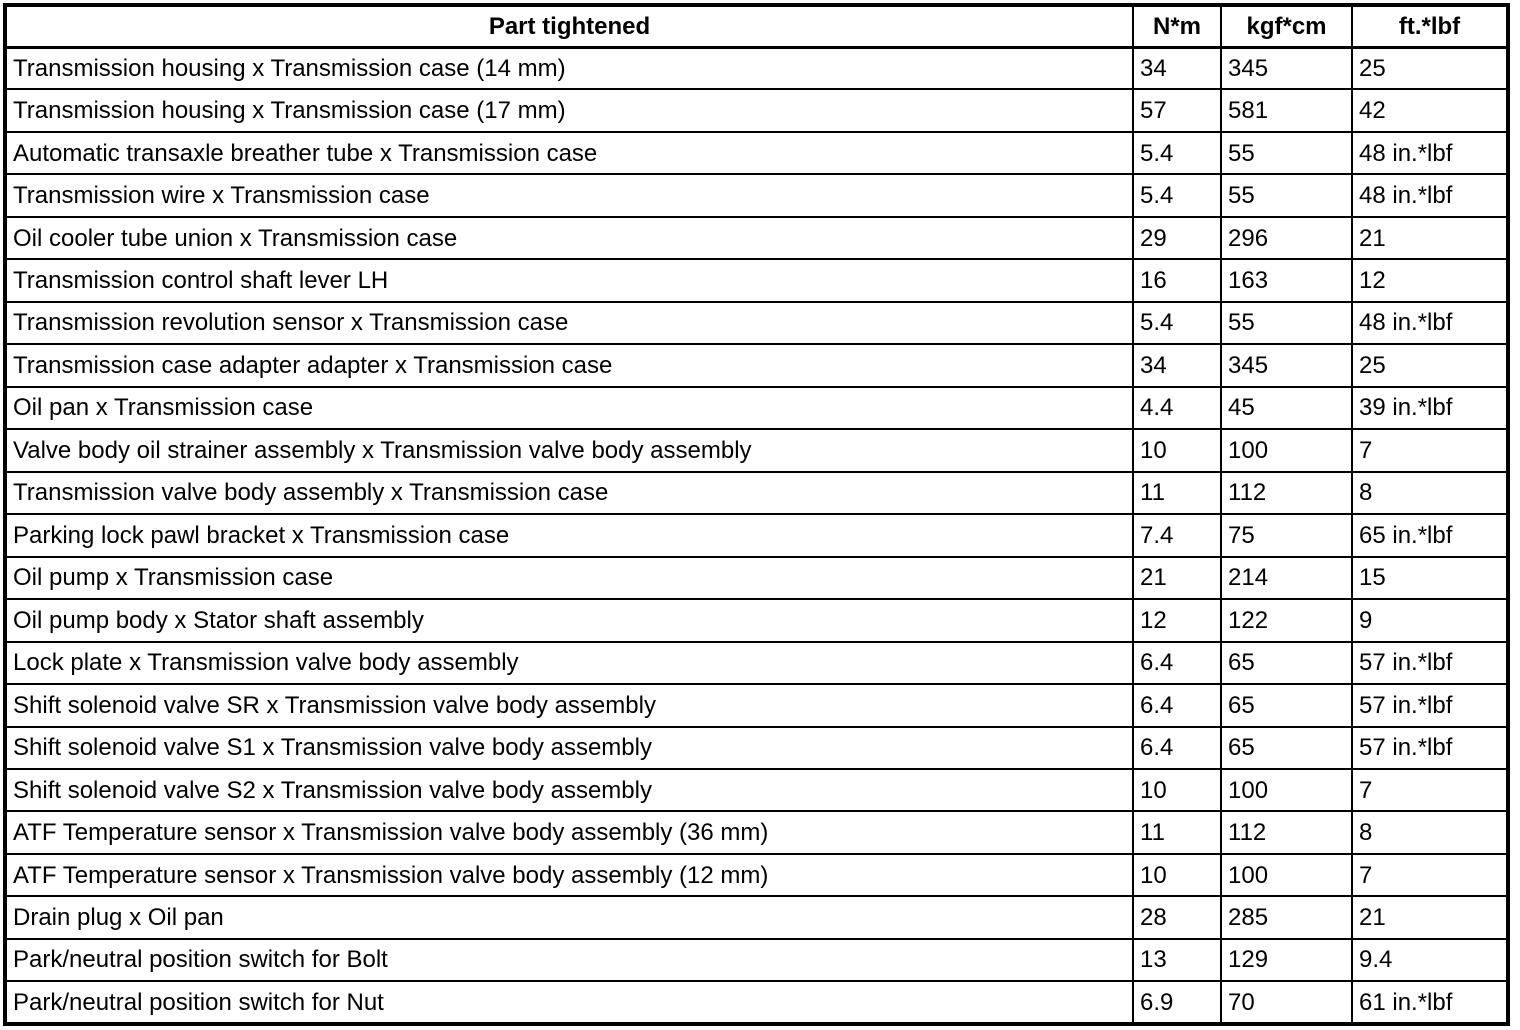  I want to click on cell-nm: 7.4, so click(1177, 535).